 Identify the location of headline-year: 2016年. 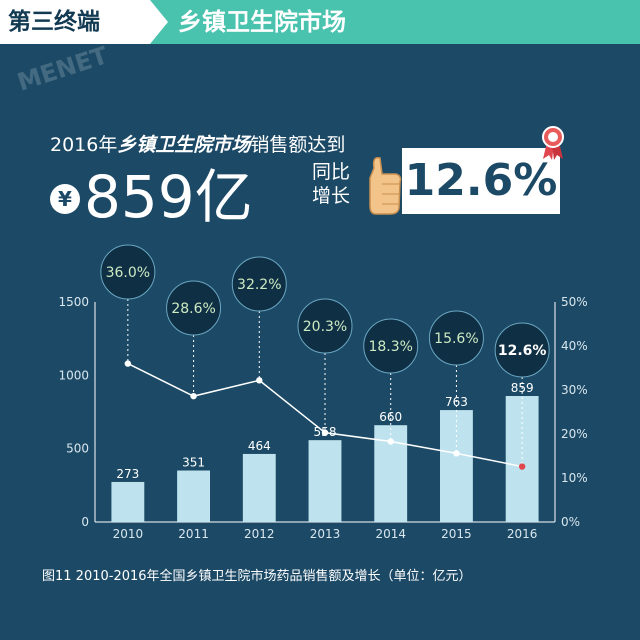
(84, 145).